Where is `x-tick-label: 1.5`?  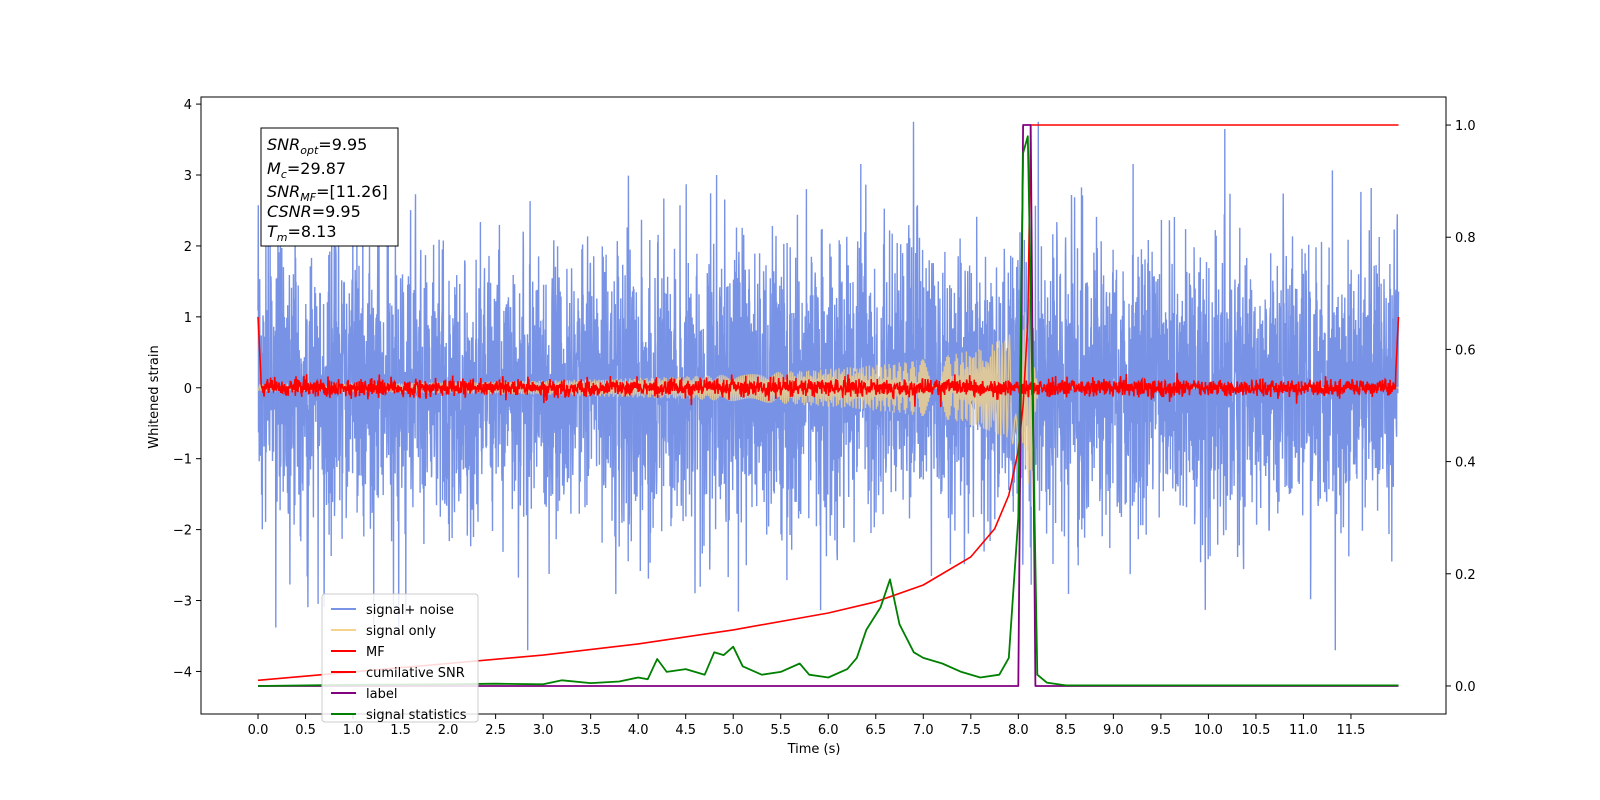
x-tick-label: 1.5 is located at coordinates (400, 730).